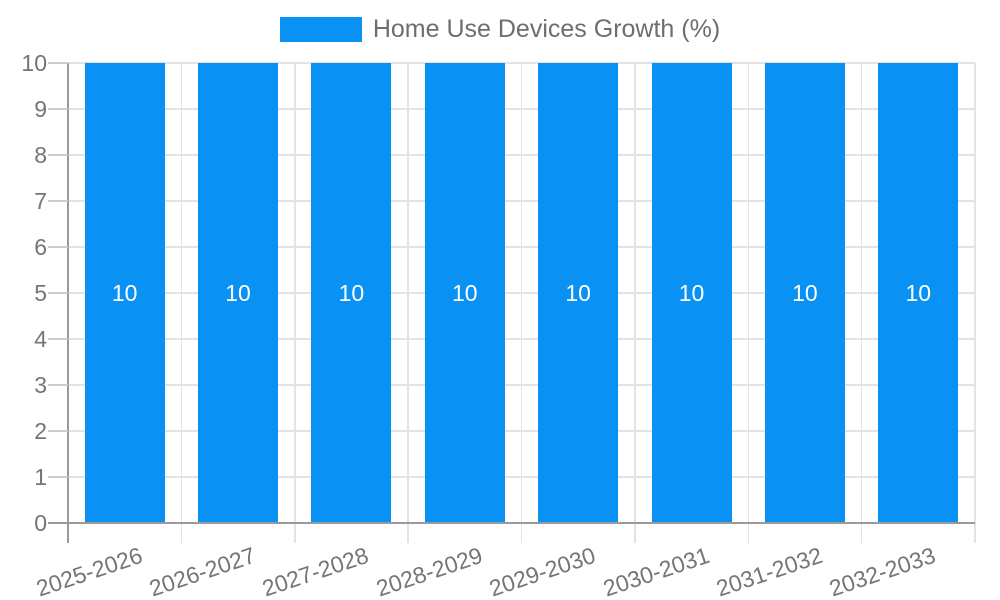 Image resolution: width=1000 pixels, height=600 pixels. What do you see at coordinates (320, 29) in the screenshot?
I see `legend-swatch-icon` at bounding box center [320, 29].